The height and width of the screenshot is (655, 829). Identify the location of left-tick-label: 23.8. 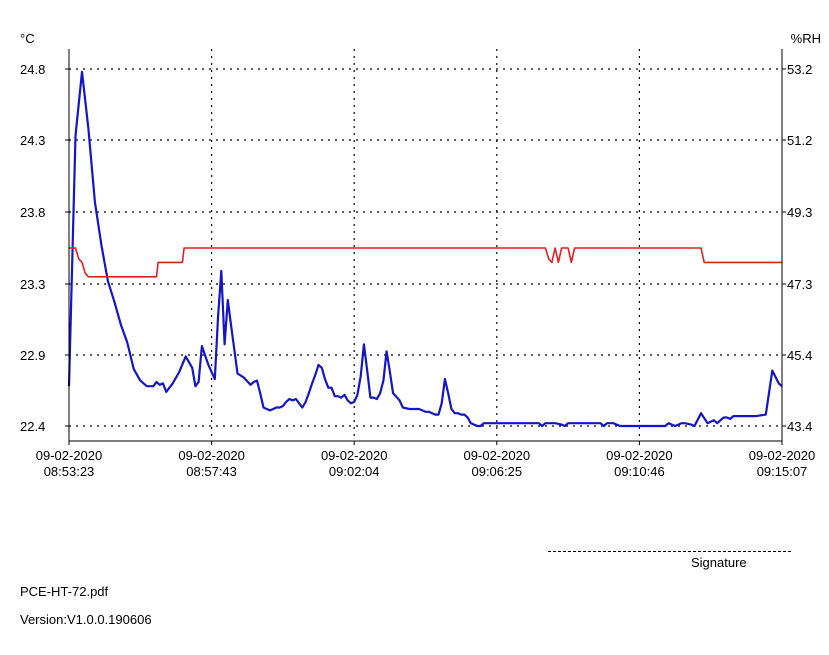
(32, 212).